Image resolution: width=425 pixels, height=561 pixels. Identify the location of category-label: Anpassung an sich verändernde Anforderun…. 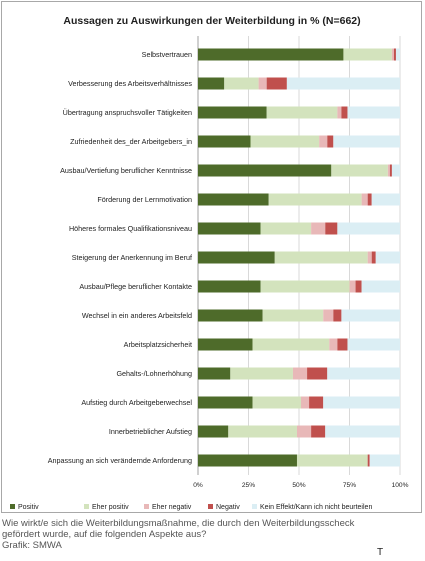
(120, 460).